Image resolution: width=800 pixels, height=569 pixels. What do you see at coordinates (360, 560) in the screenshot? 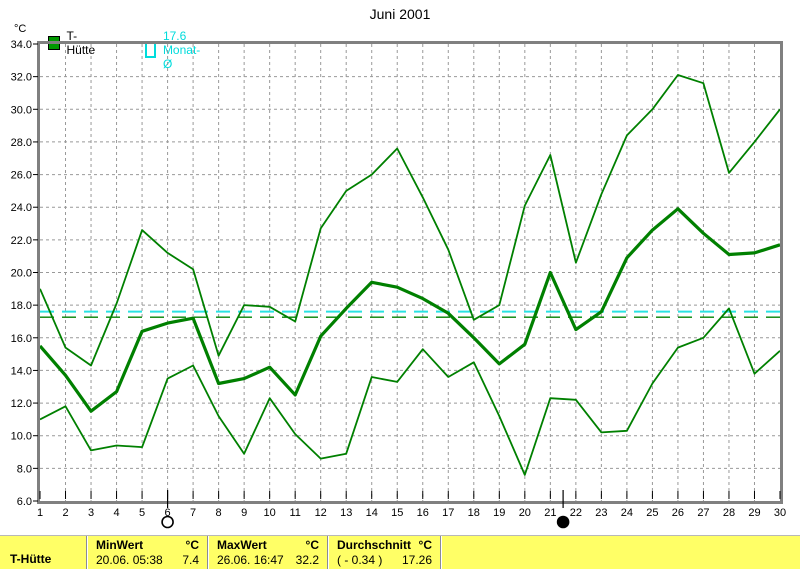
I see `avg-deviation: ( - 0.34 )` at bounding box center [360, 560].